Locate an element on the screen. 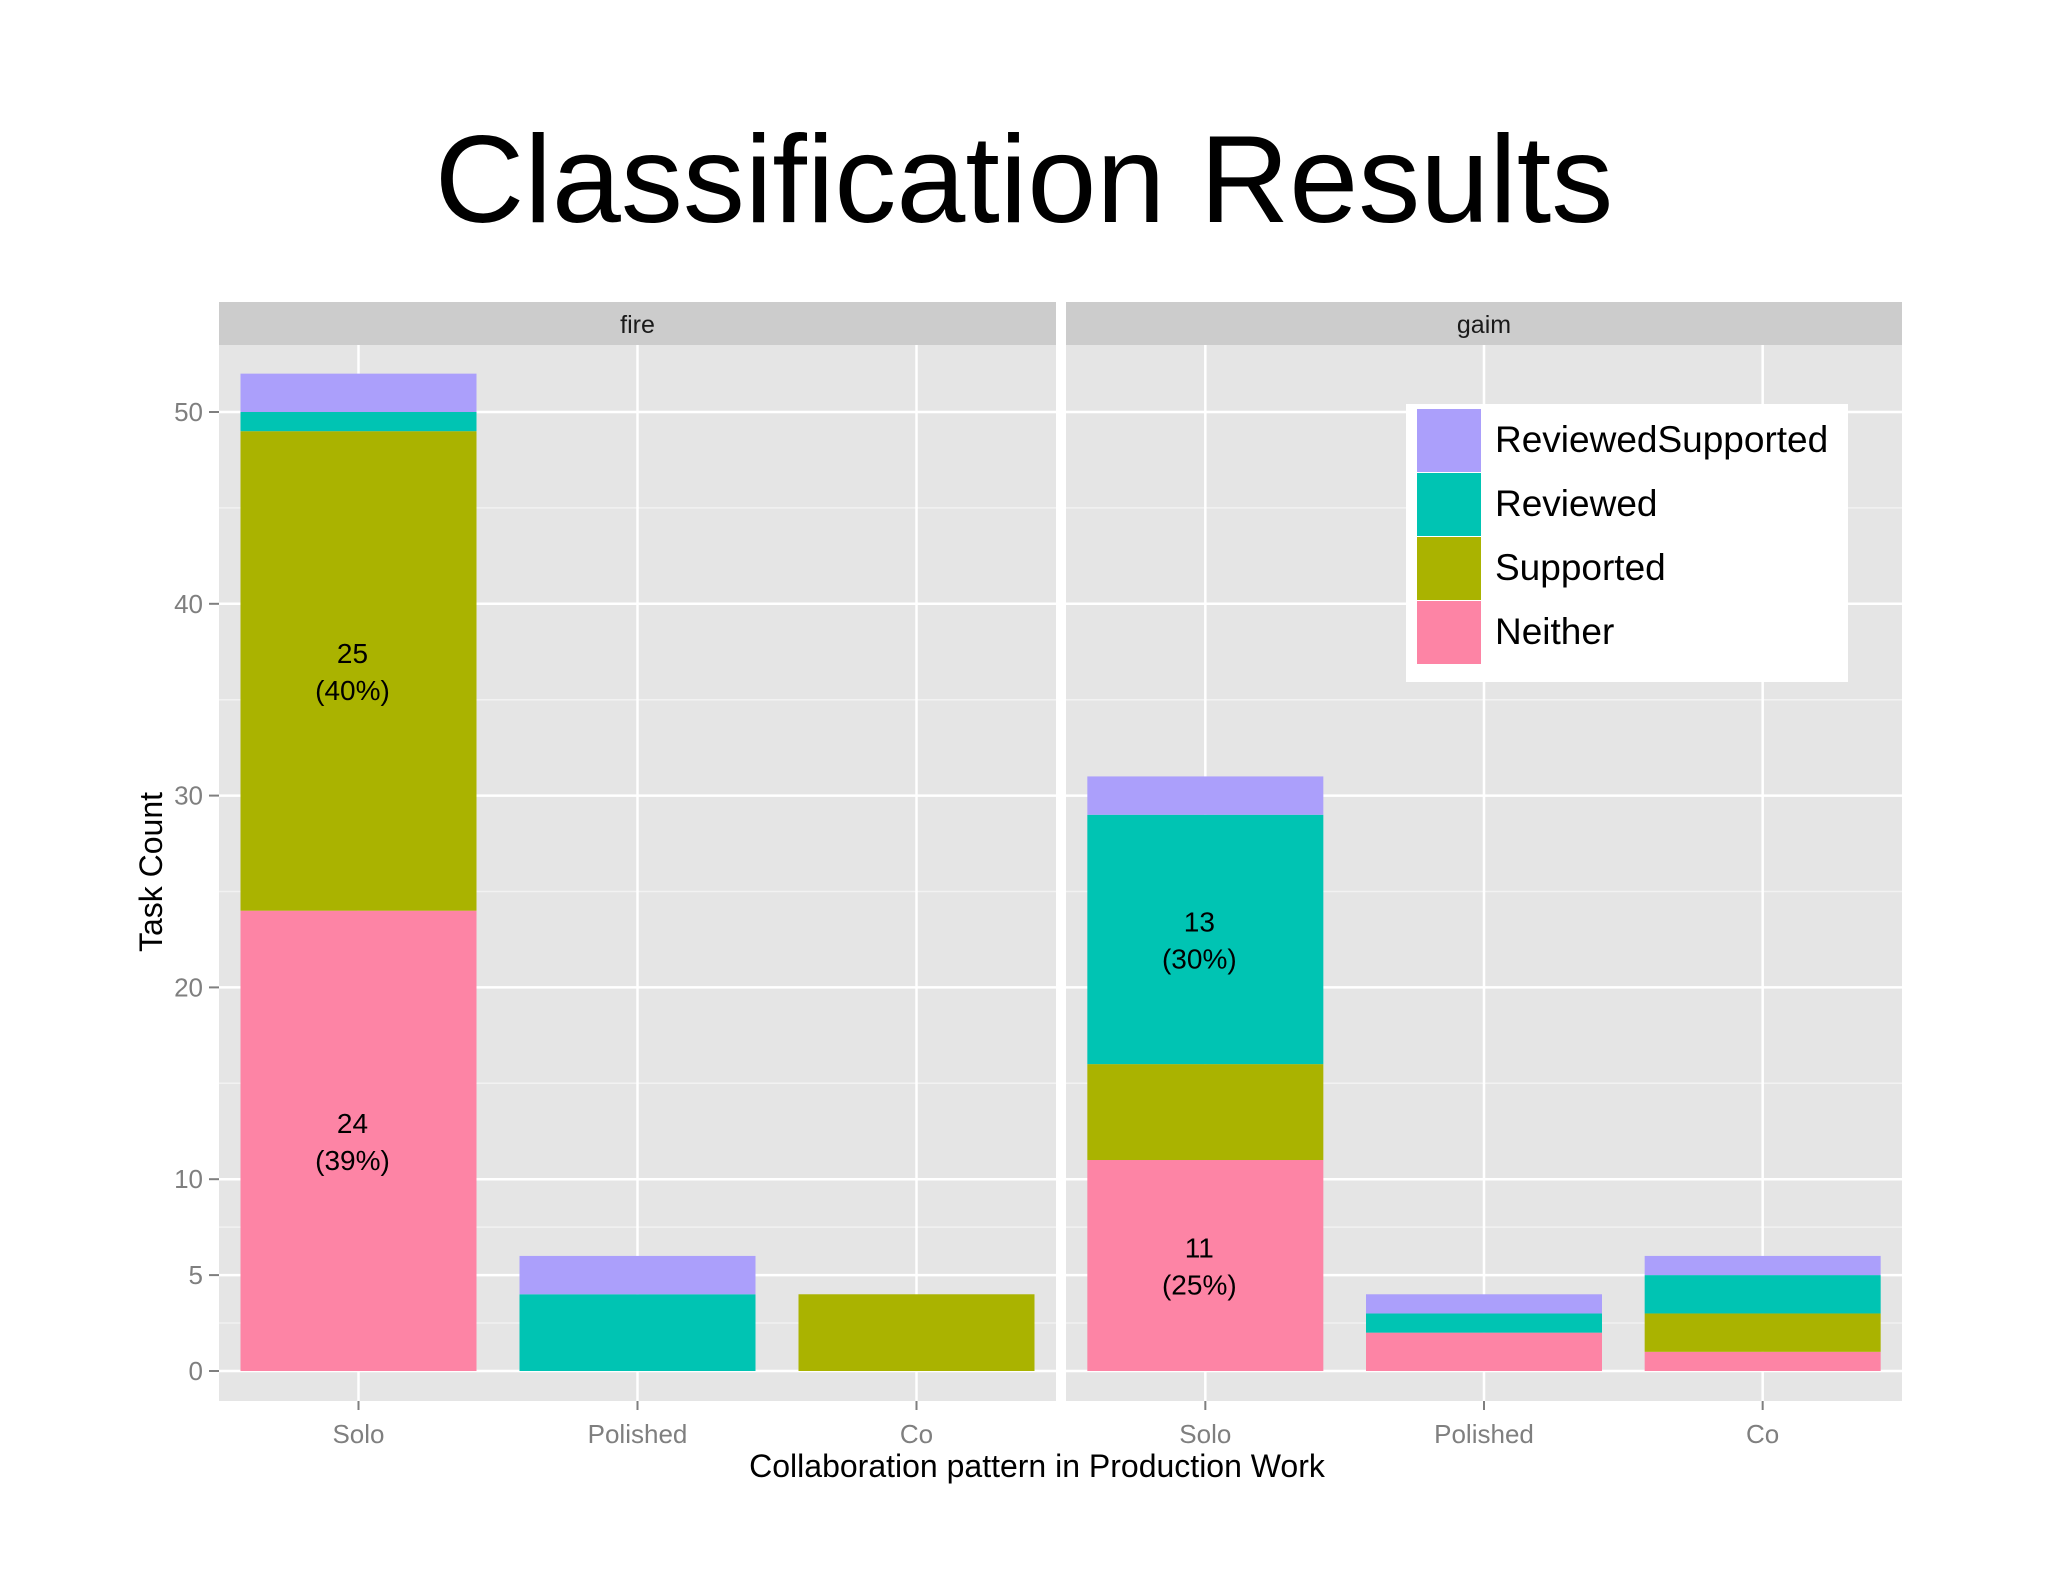  y-tick-label: 30 is located at coordinates (188, 796).